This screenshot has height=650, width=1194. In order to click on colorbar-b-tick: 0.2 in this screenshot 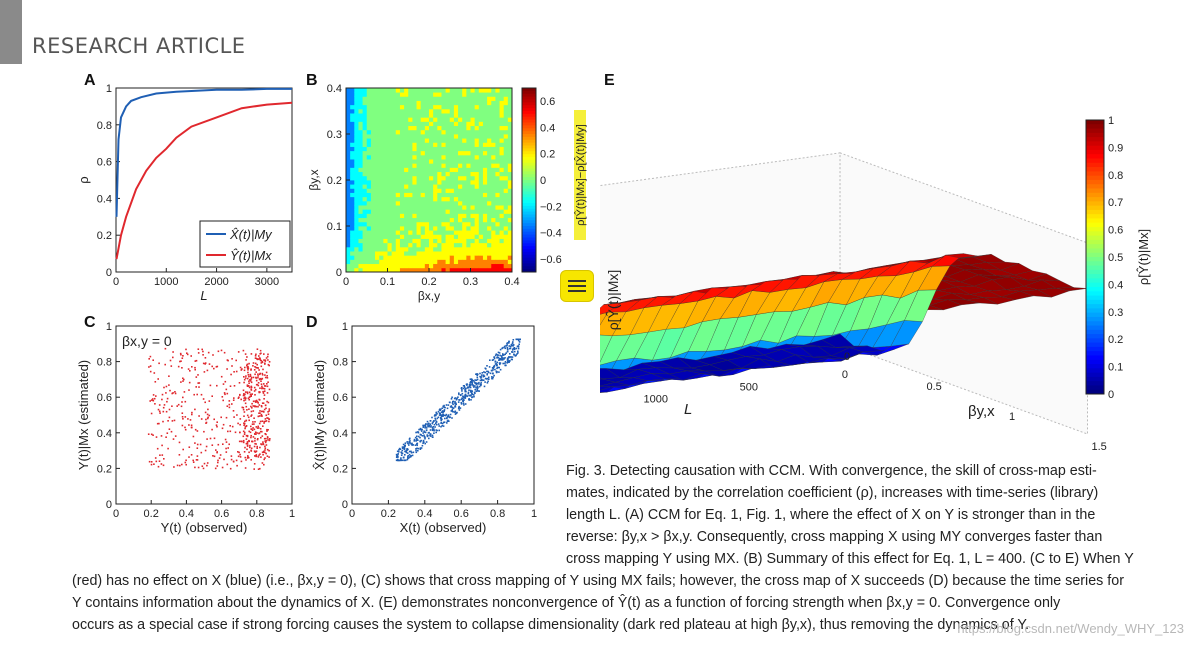, I will do `click(547, 155)`.